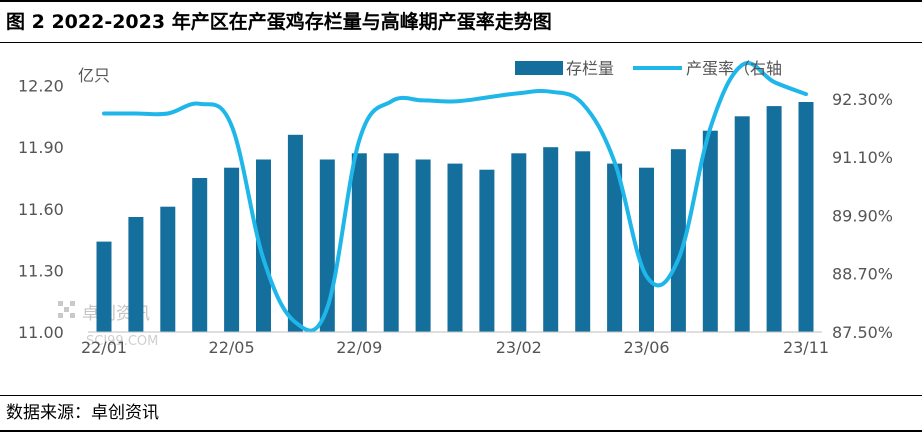  What do you see at coordinates (41, 209) in the screenshot?
I see `left-tick-label: 11.60` at bounding box center [41, 209].